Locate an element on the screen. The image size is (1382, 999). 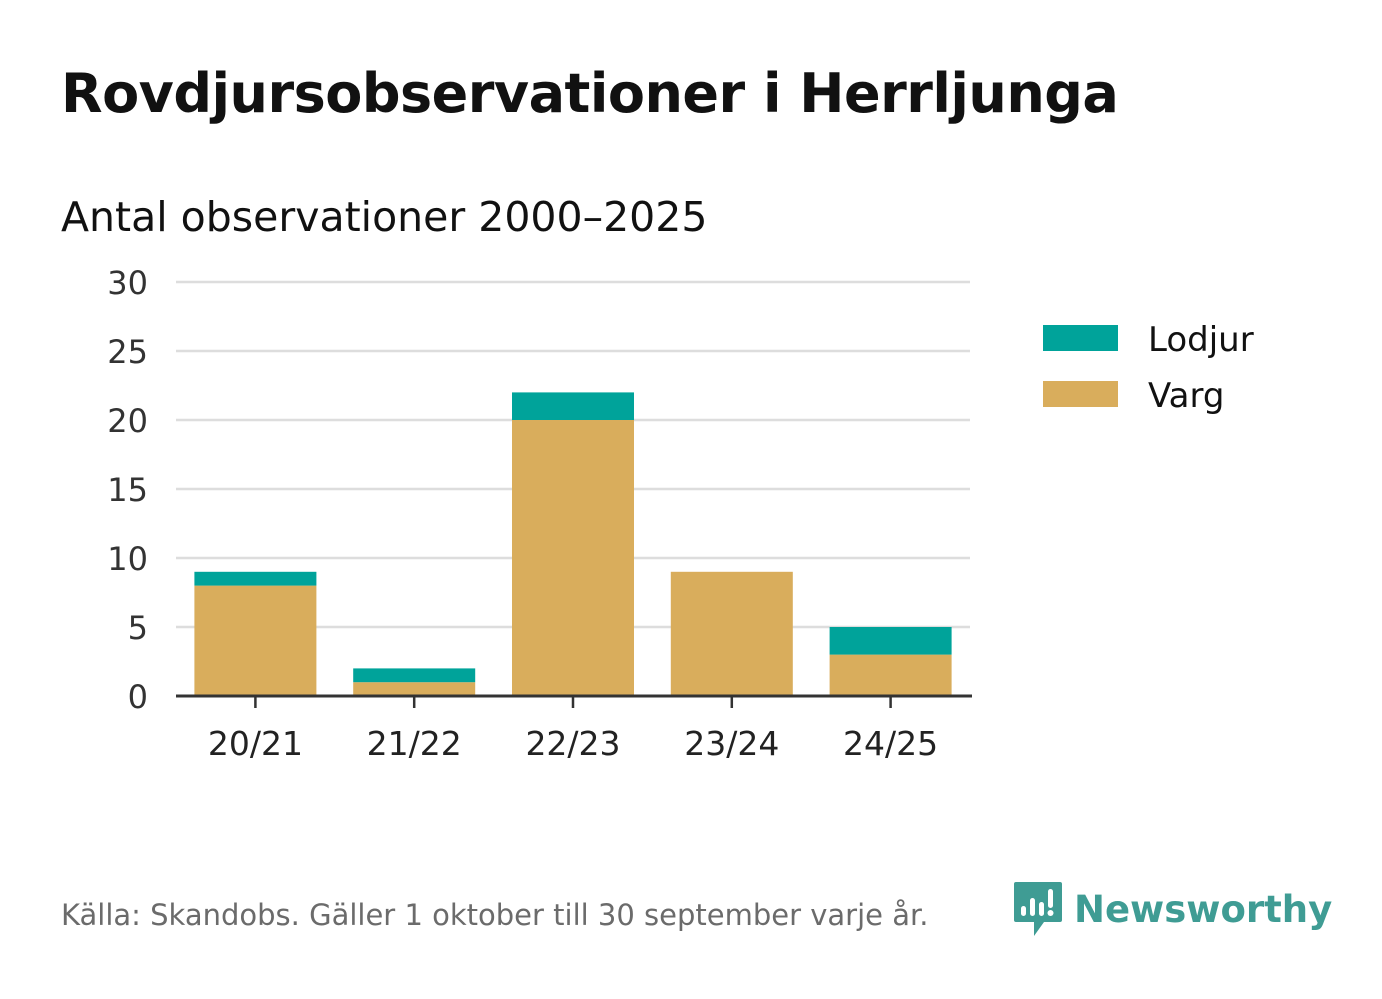
x-axis: 20/21 21/22 22/23 23/24 24/25 is located at coordinates (574, 728).